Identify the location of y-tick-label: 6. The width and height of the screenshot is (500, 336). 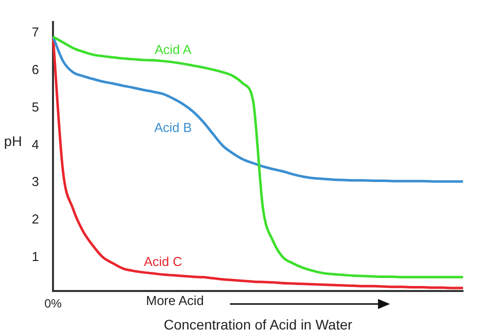
(35, 69).